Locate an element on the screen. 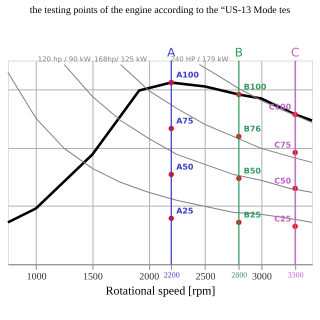 The width and height of the screenshot is (320, 320). chart-title: the testing points of the engine according to the “US-13 Mode tes is located at coordinates (160, 10).